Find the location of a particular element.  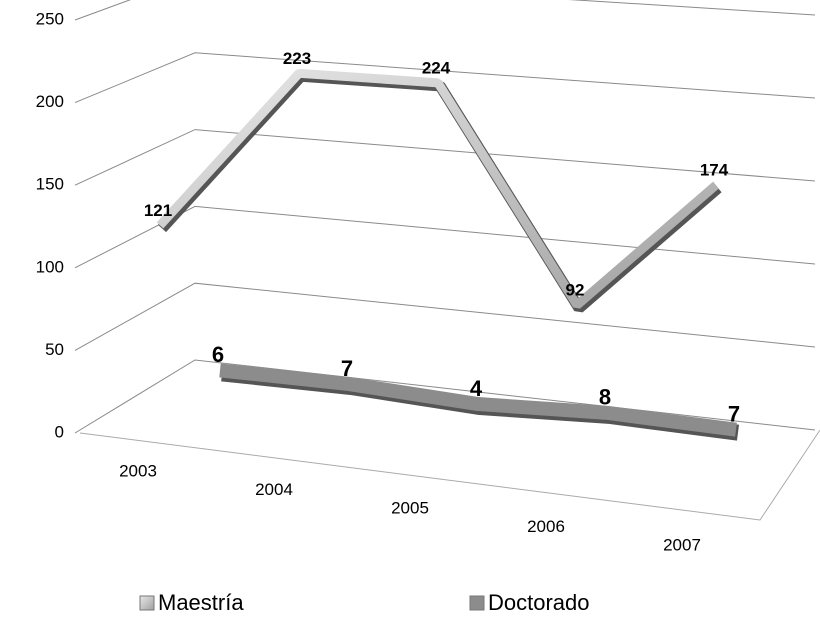

data-label: 174 is located at coordinates (714, 170).